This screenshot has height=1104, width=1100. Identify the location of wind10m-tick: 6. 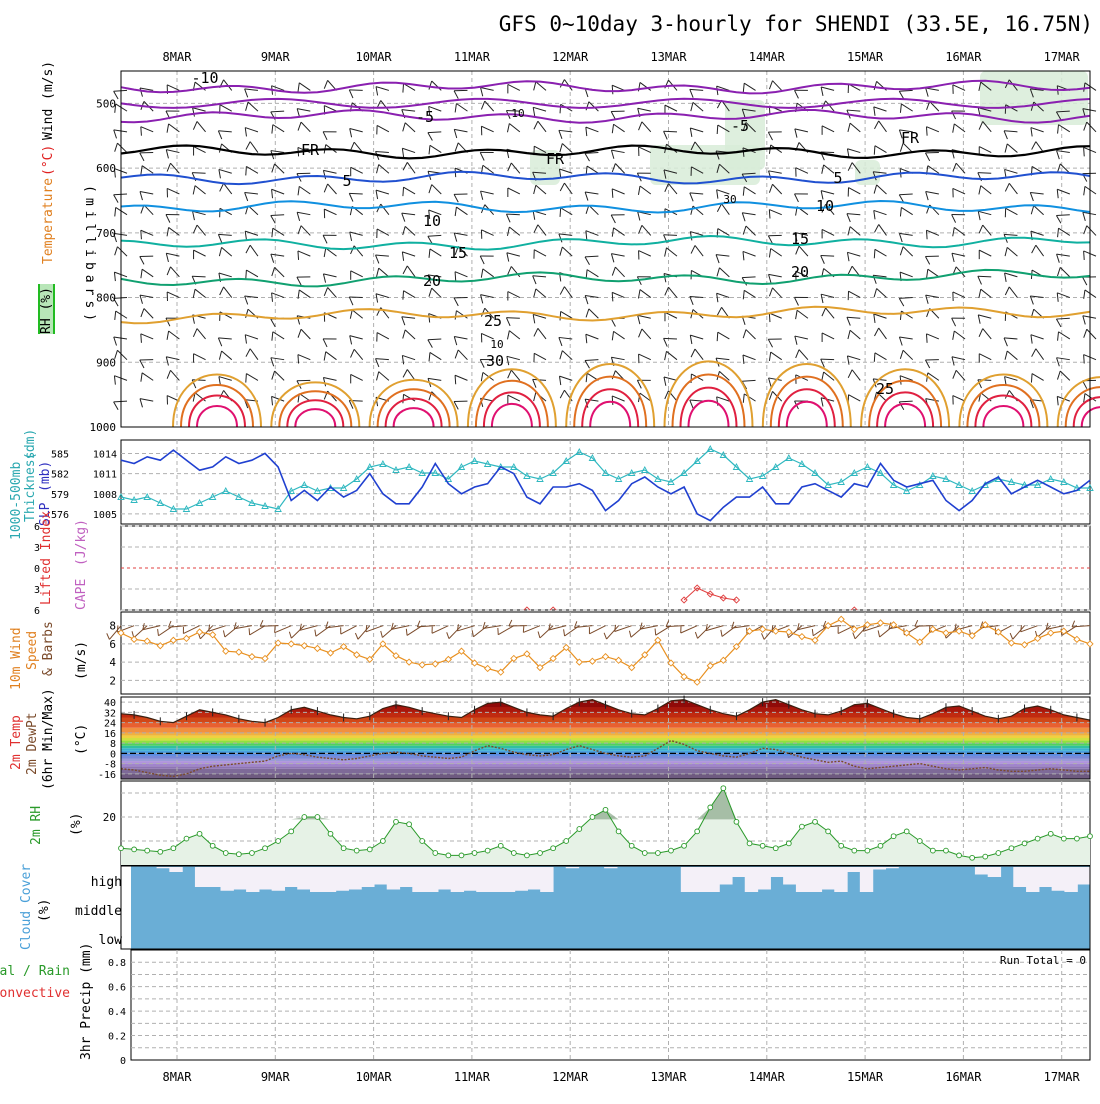
(112, 644).